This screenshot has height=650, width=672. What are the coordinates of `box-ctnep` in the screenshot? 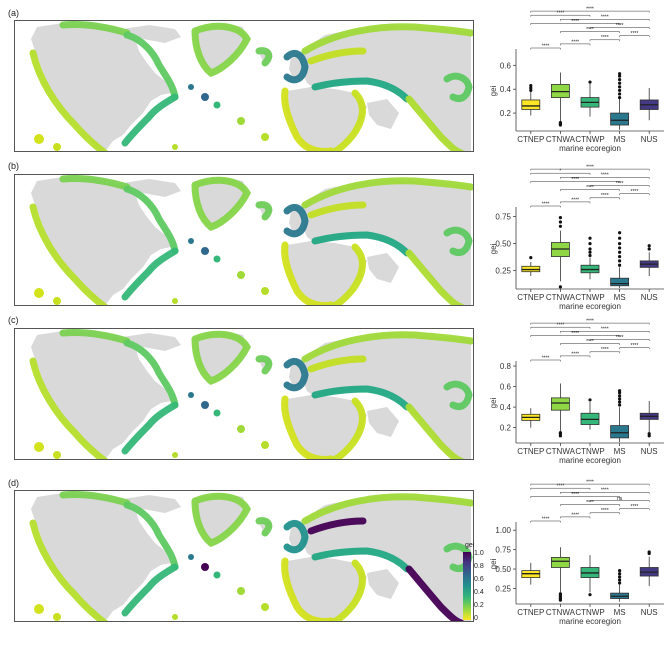 It's located at (531, 104).